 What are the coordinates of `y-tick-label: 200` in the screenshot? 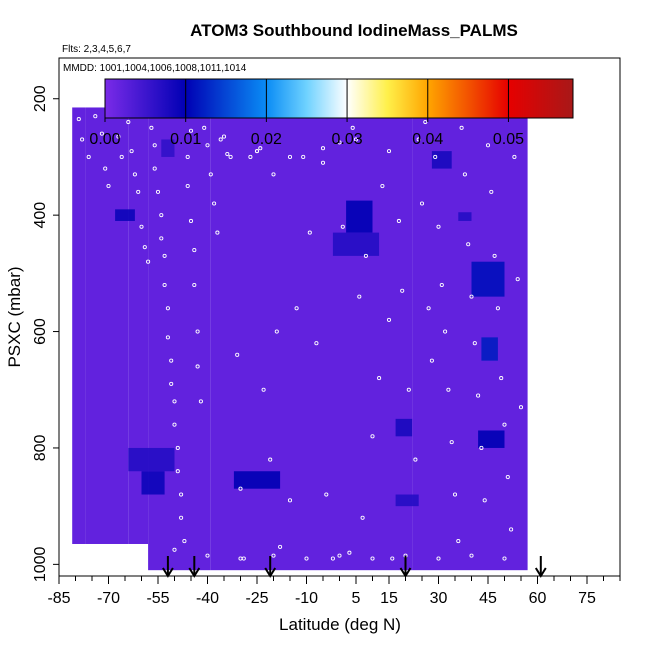 It's located at (40, 98).